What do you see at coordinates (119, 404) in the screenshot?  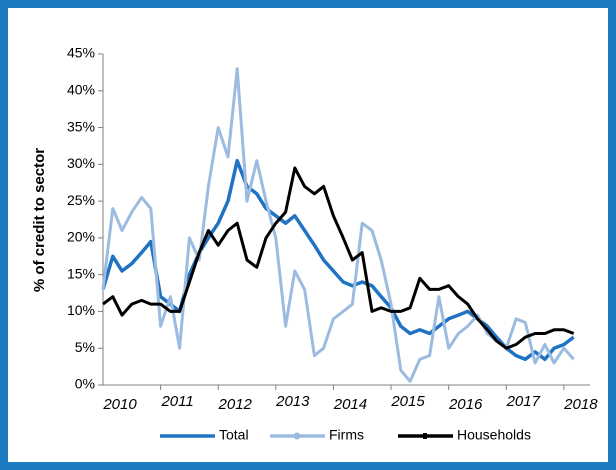 I see `x-tick-label: 2010` at bounding box center [119, 404].